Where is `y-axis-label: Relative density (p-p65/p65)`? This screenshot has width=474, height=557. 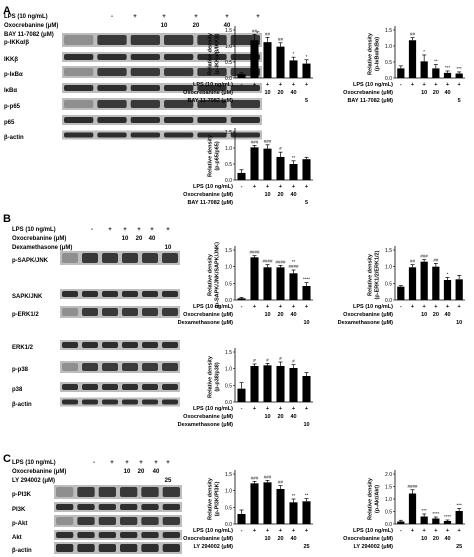 y-axis-label: Relative density (p-p65/p65) is located at coordinates (214, 155).